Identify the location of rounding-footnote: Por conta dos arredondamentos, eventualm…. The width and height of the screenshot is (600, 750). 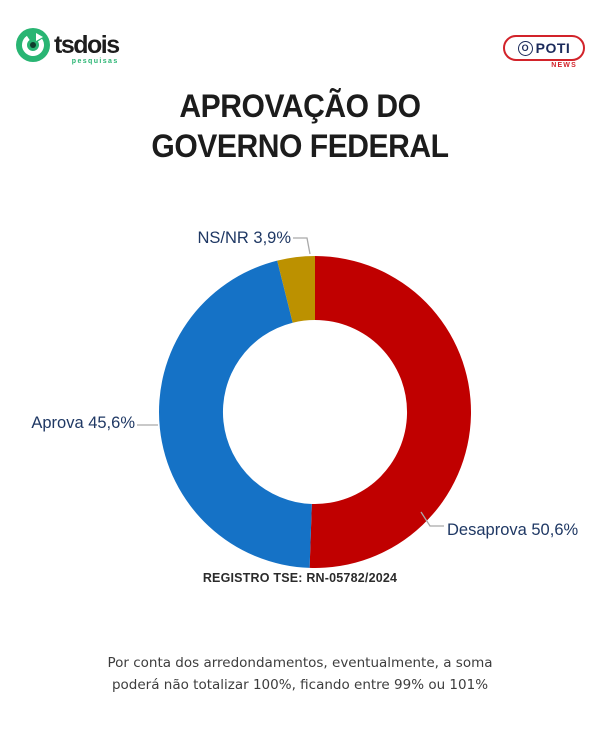
(300, 674).